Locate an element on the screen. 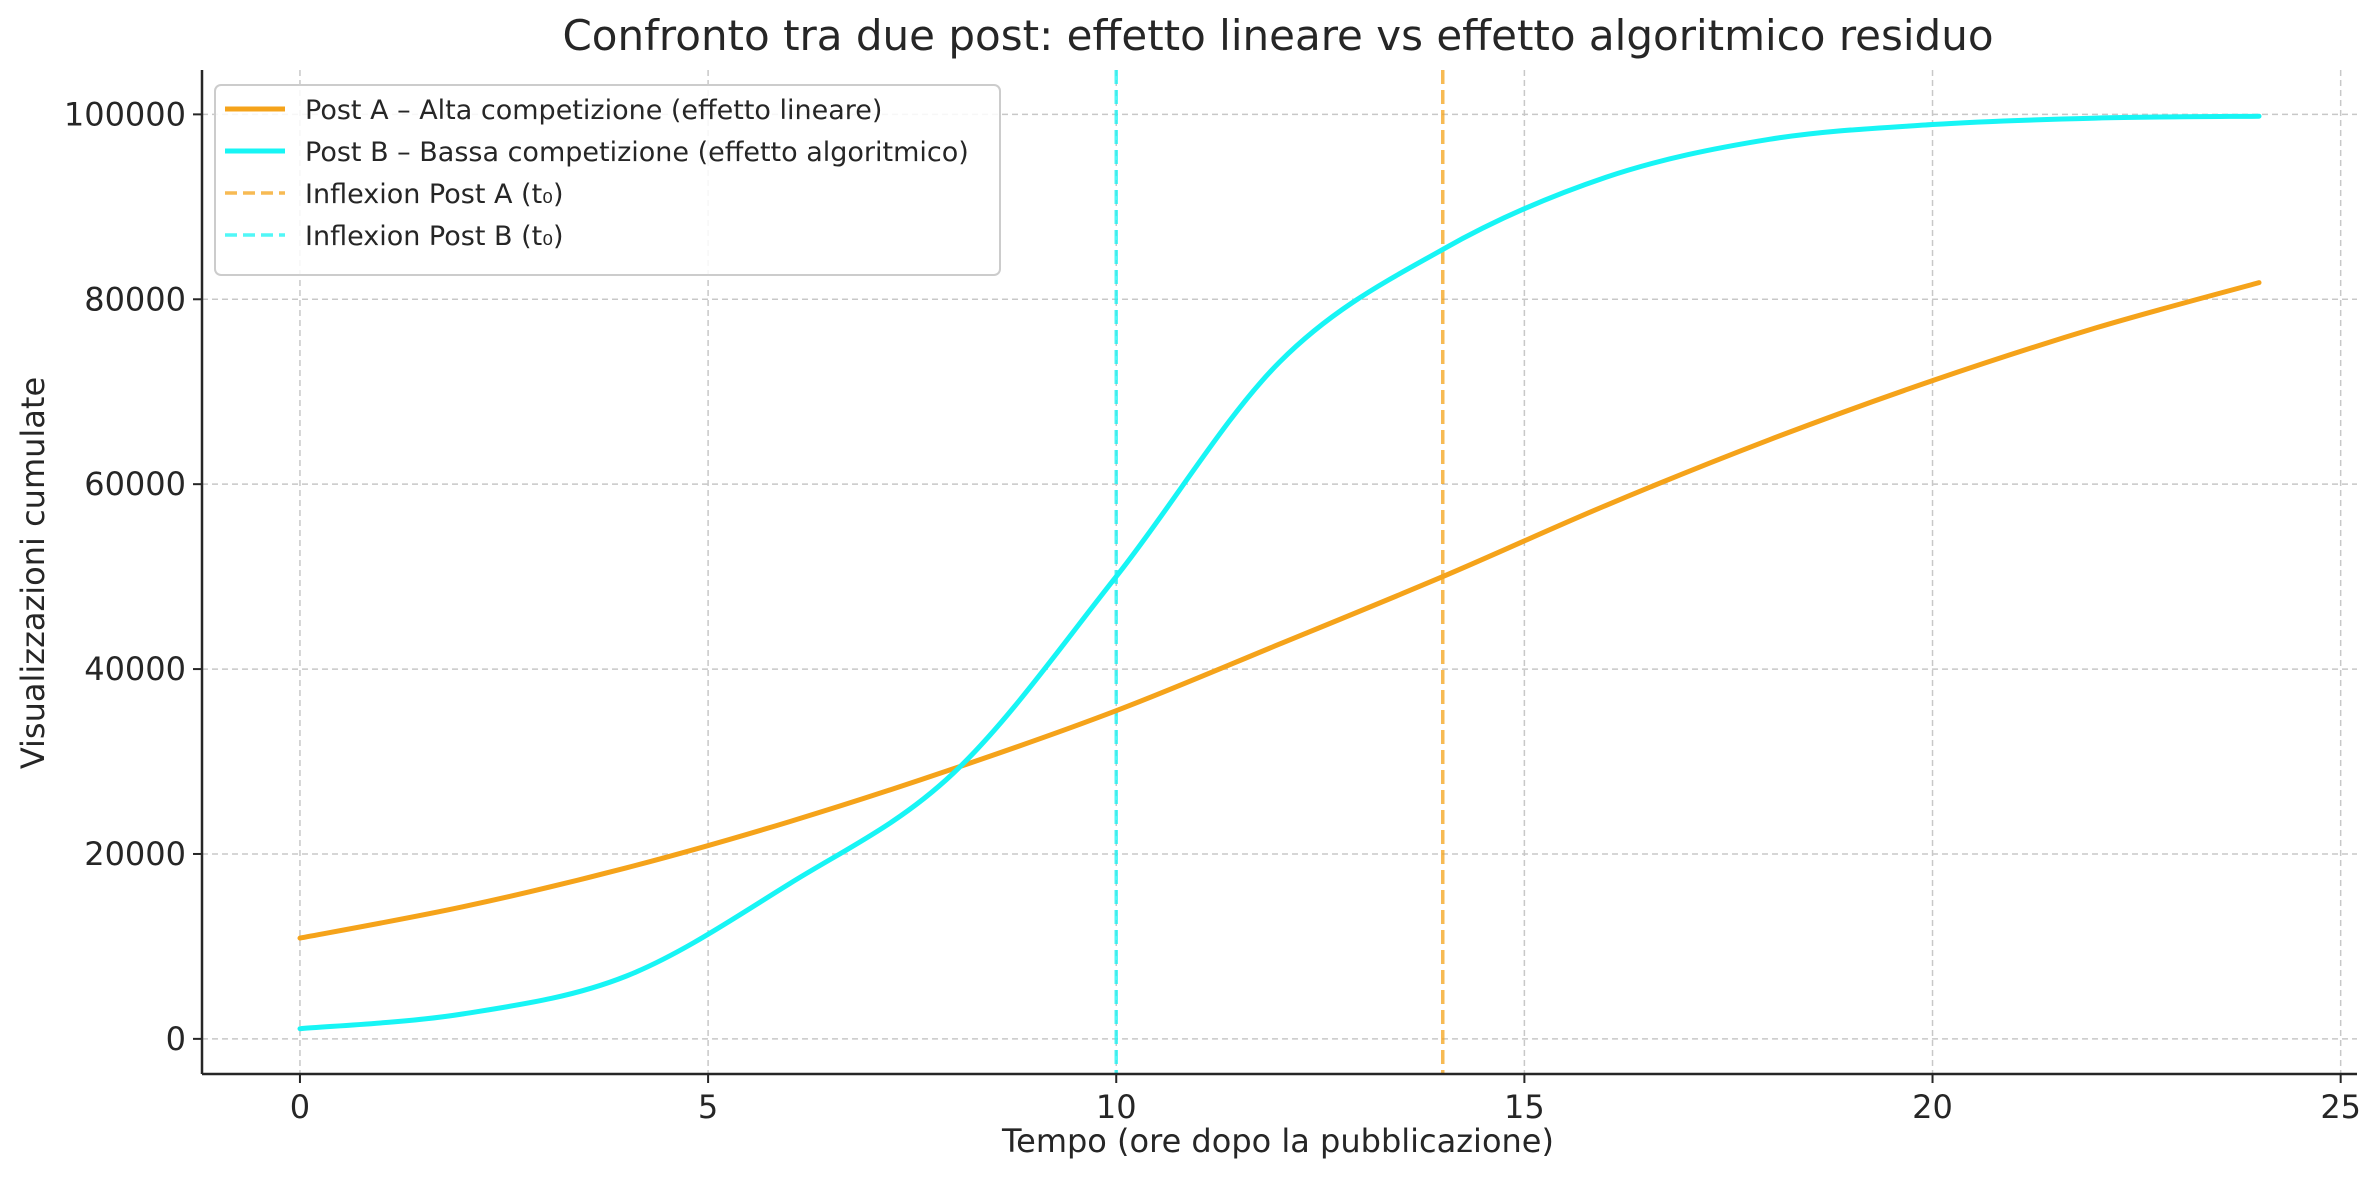  inflexion-lines is located at coordinates (1279, 572).